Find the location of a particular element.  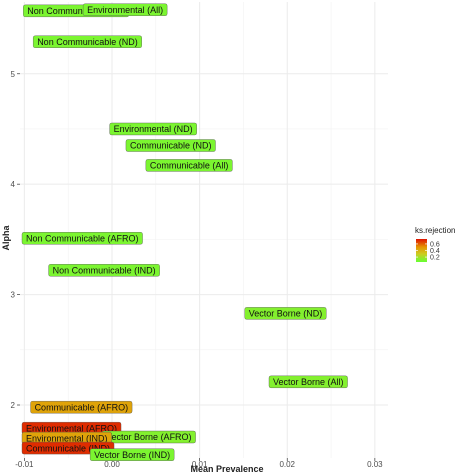

point-label: Vector Borne (AFRO) is located at coordinates (148, 437).